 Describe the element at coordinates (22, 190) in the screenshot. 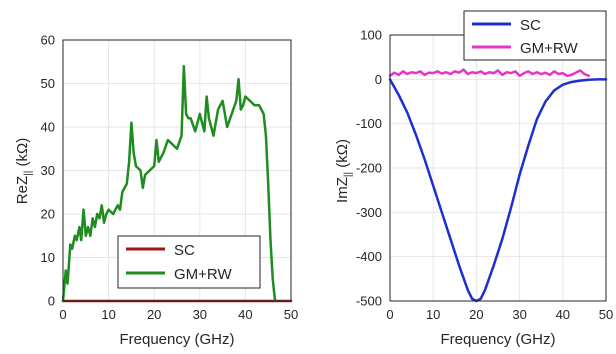

I see `left-y-axis-label-main: ReZ` at that location.